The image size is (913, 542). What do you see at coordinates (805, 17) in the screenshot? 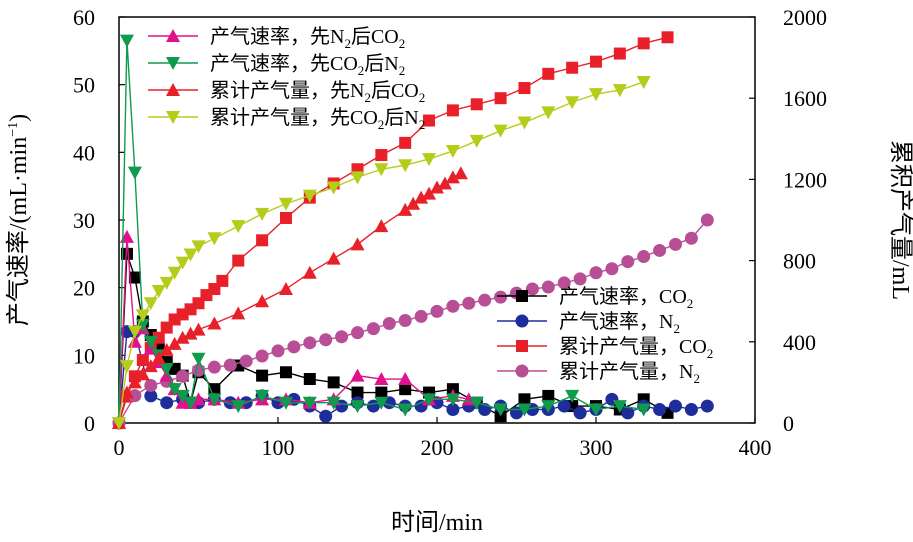
I see `y-right-tick-label: 2000` at bounding box center [805, 17].